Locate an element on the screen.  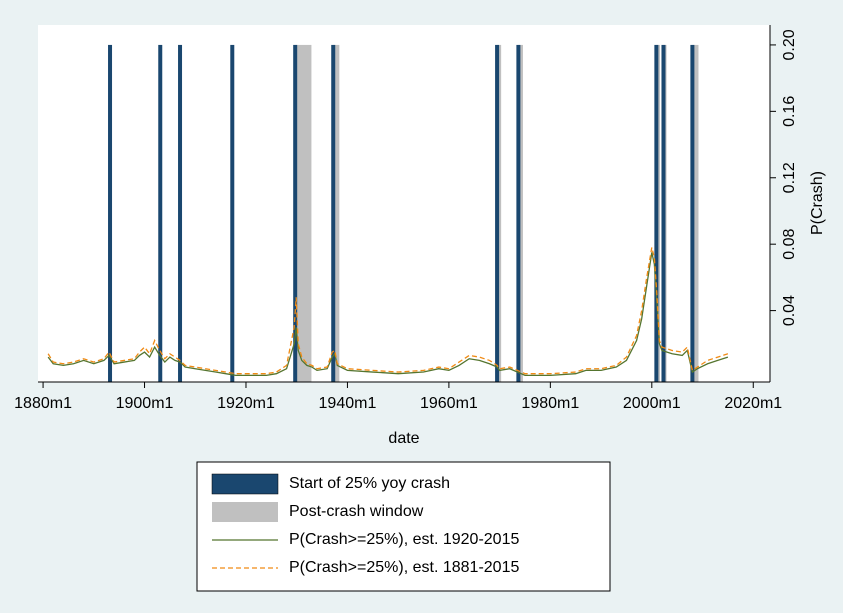
x-tick-label: 2000m1 is located at coordinates (652, 403).